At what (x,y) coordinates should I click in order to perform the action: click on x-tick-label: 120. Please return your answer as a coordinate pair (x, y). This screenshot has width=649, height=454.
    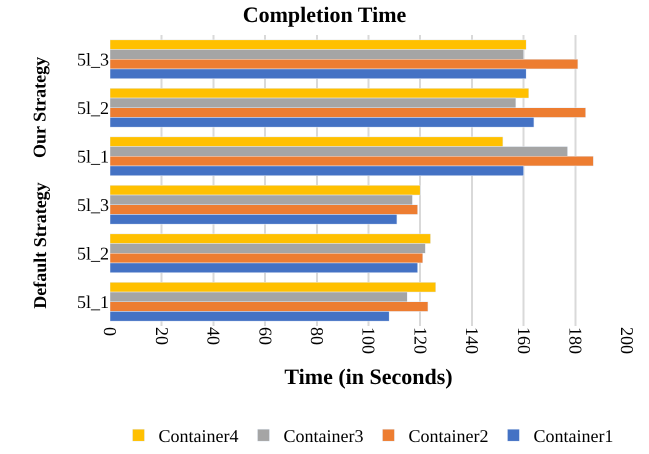
    Looking at the image, I should click on (420, 340).